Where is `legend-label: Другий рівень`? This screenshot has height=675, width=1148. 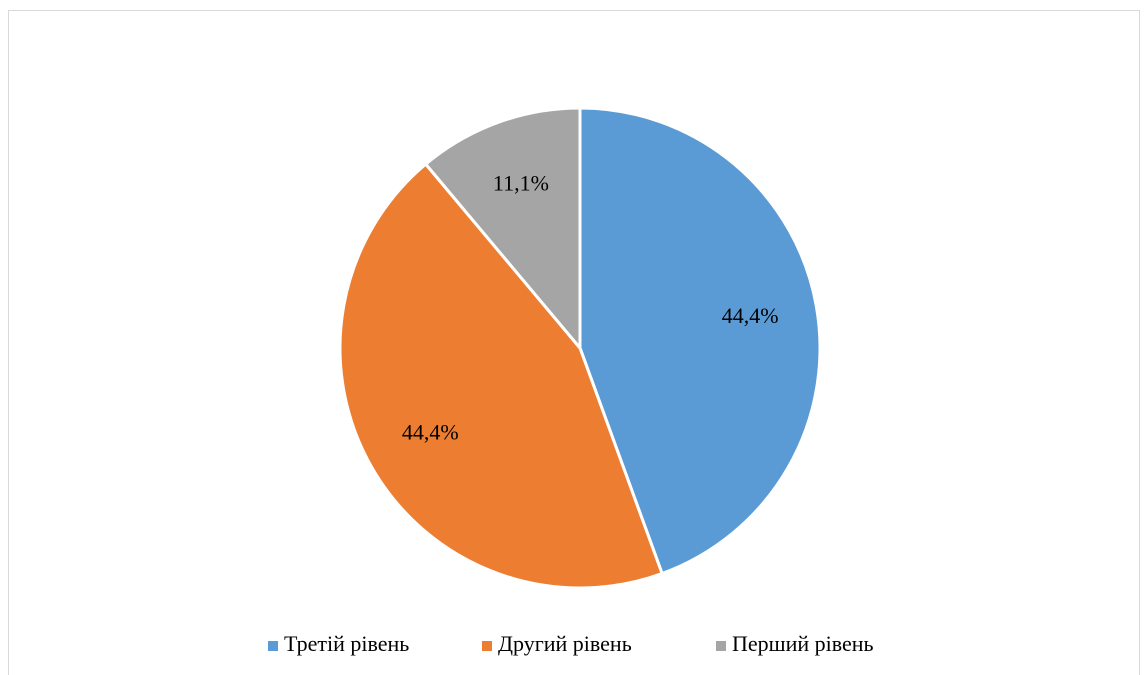 legend-label: Другий рівень is located at coordinates (565, 643).